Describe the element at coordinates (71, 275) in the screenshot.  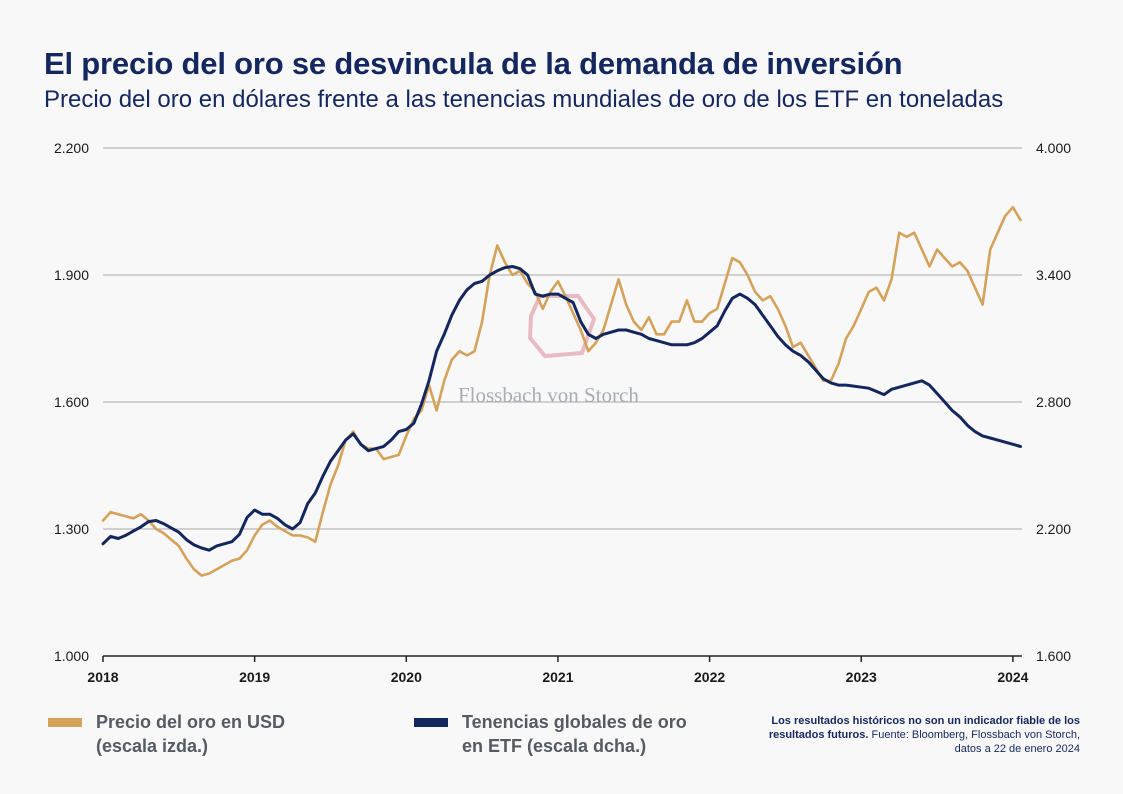
I see `y-left-tick-label: 1.900` at that location.